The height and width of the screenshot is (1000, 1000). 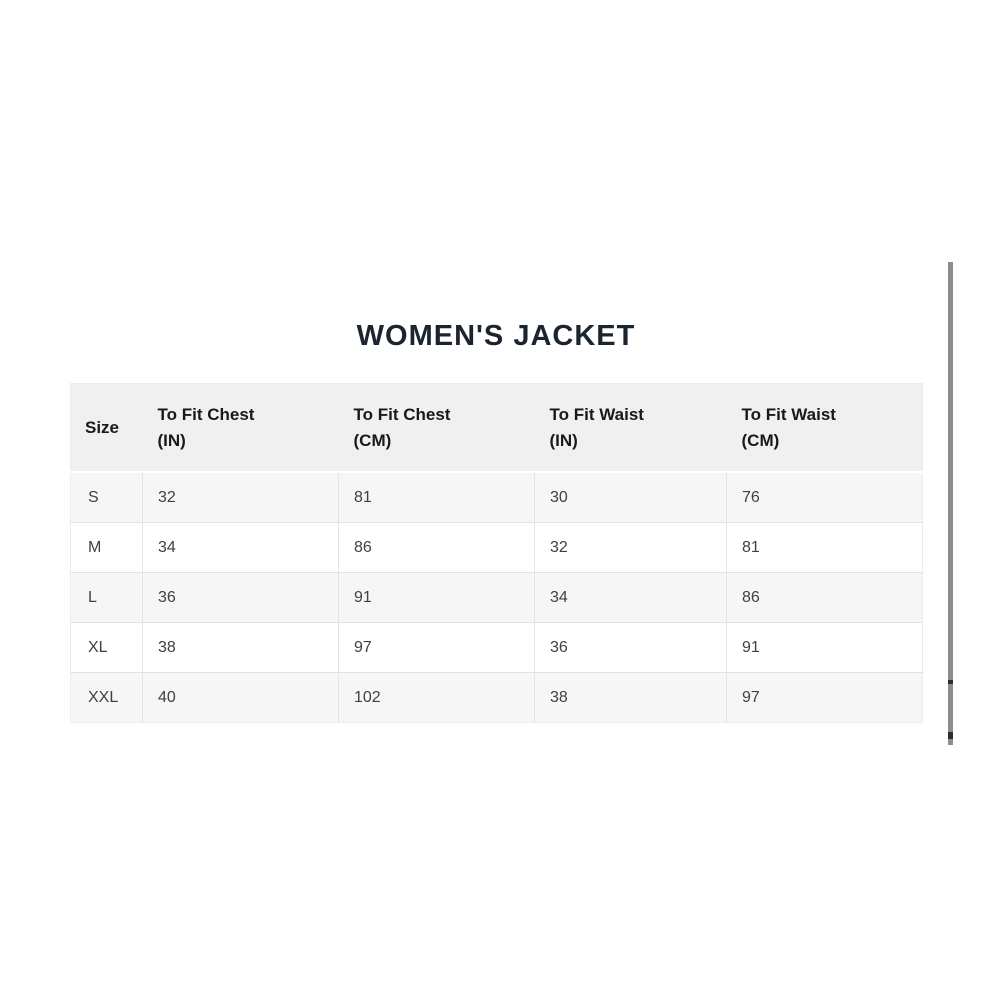 I want to click on table-row: S 32 81 30 76, so click(x=496, y=497).